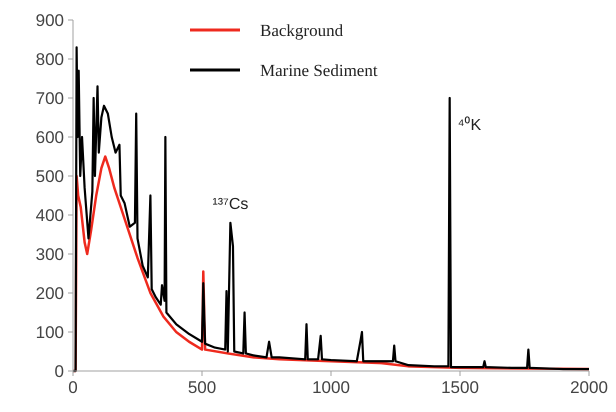 The image size is (616, 412). What do you see at coordinates (230, 204) in the screenshot?
I see `annotation: ¹³⁷Cs` at bounding box center [230, 204].